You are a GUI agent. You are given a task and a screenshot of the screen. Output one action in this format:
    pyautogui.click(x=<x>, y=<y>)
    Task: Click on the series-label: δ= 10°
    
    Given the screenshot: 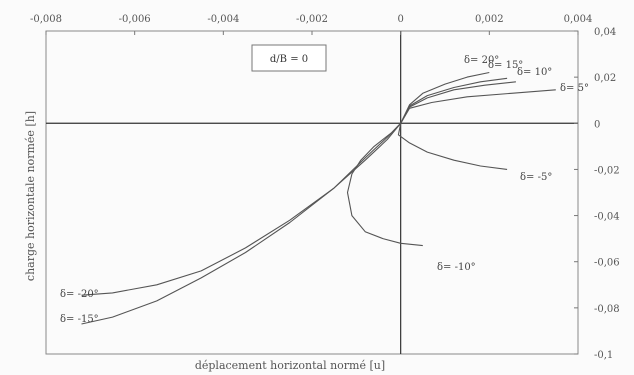 What is the action you would take?
    pyautogui.click(x=534, y=72)
    